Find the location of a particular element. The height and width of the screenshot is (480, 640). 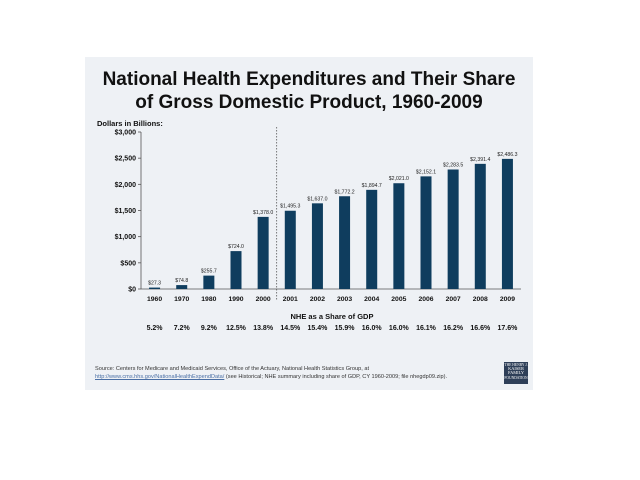

gdp-share-value: 15.4% is located at coordinates (317, 328).